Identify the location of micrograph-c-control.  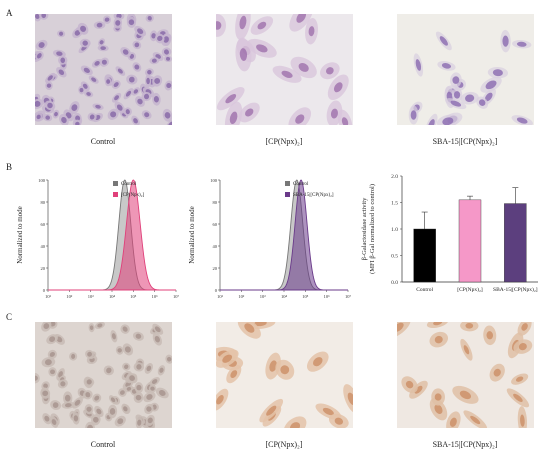
(103, 375).